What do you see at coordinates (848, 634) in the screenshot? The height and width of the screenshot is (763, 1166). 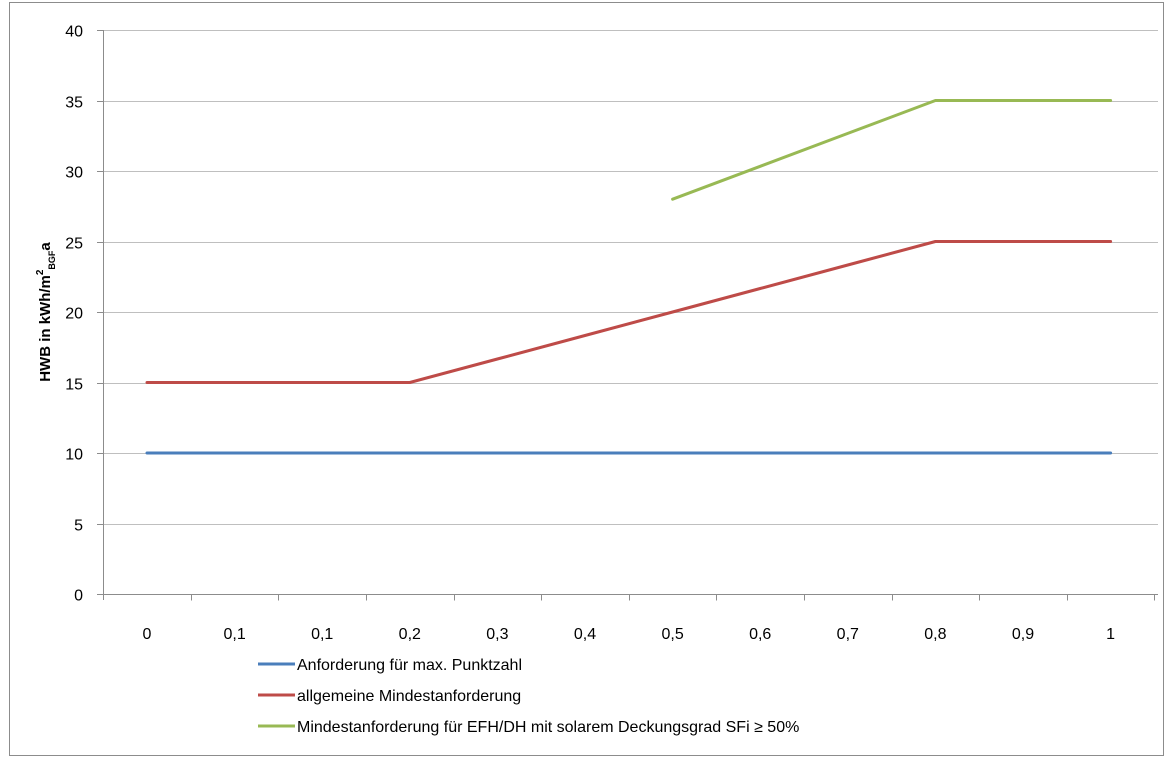 I see `x-tick-label: 0,7` at bounding box center [848, 634].